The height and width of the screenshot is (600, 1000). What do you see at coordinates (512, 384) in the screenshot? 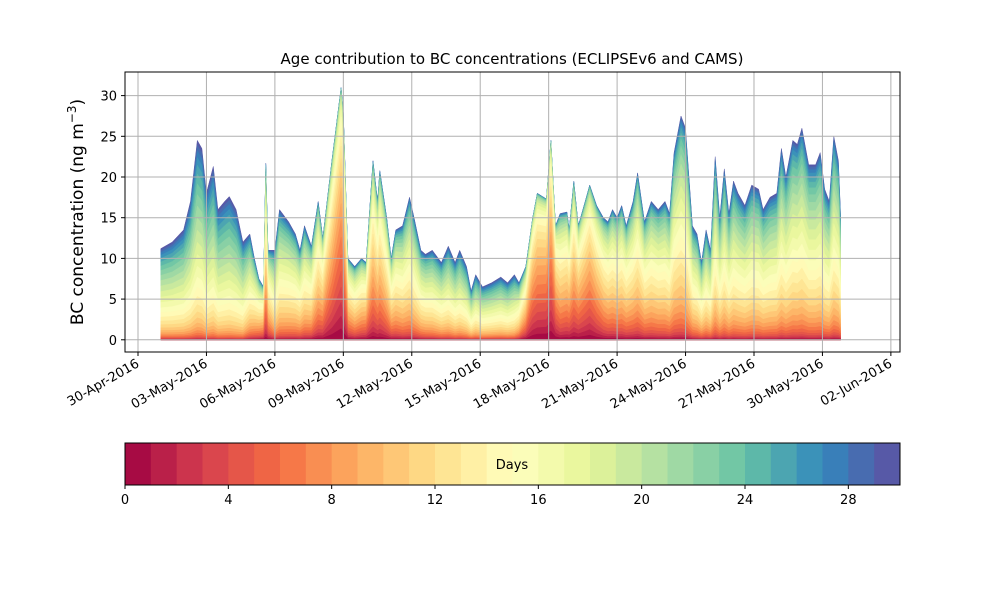
I see `x-tick-label: 18-May-2016` at bounding box center [512, 384].